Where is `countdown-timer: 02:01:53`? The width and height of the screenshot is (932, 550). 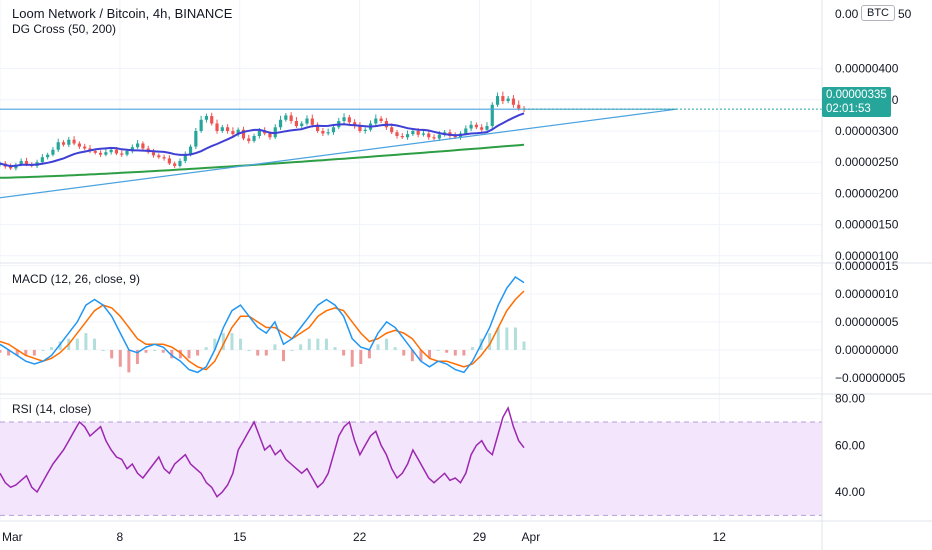 countdown-timer: 02:01:53 is located at coordinates (848, 109).